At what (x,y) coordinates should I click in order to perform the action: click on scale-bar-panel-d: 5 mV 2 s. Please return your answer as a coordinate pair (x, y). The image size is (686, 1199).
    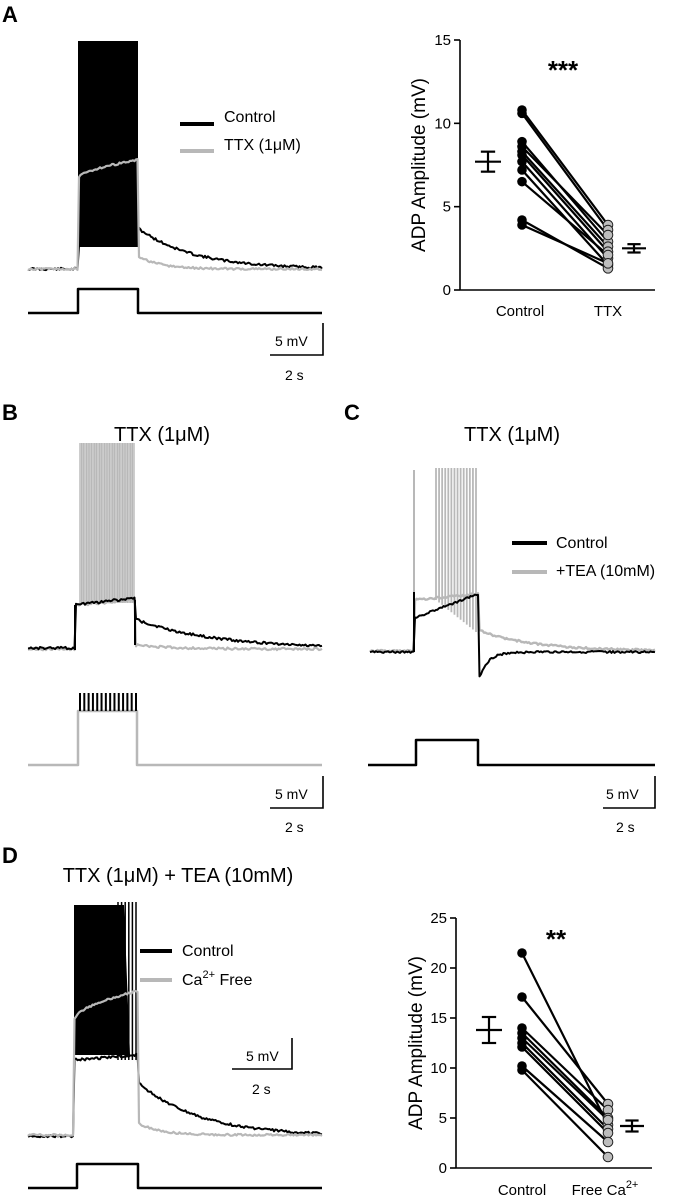
    Looking at the image, I should click on (262, 1067).